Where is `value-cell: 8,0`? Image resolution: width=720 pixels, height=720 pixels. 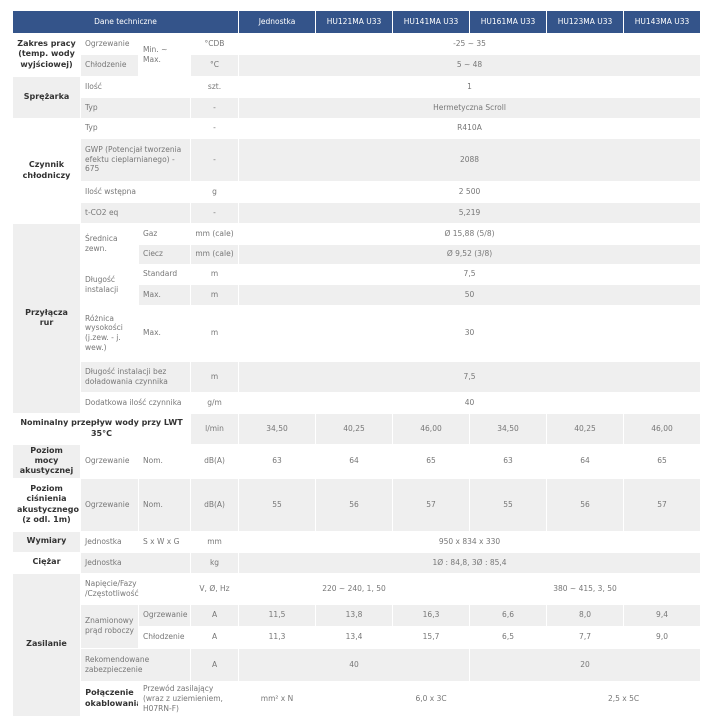
value-cell: 8,0 is located at coordinates (585, 615).